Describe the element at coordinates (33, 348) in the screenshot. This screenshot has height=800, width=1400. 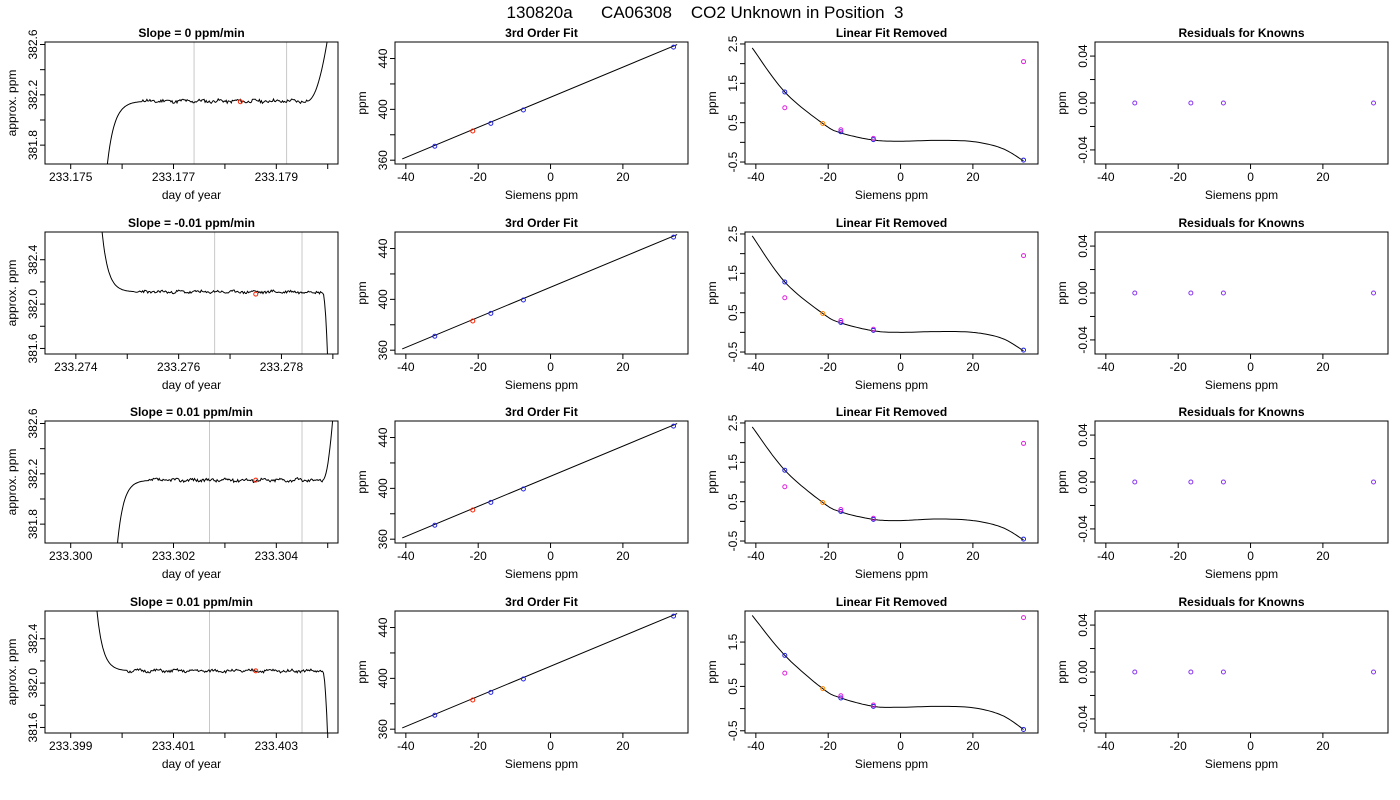
I see `y-tick-label: 381.6` at that location.